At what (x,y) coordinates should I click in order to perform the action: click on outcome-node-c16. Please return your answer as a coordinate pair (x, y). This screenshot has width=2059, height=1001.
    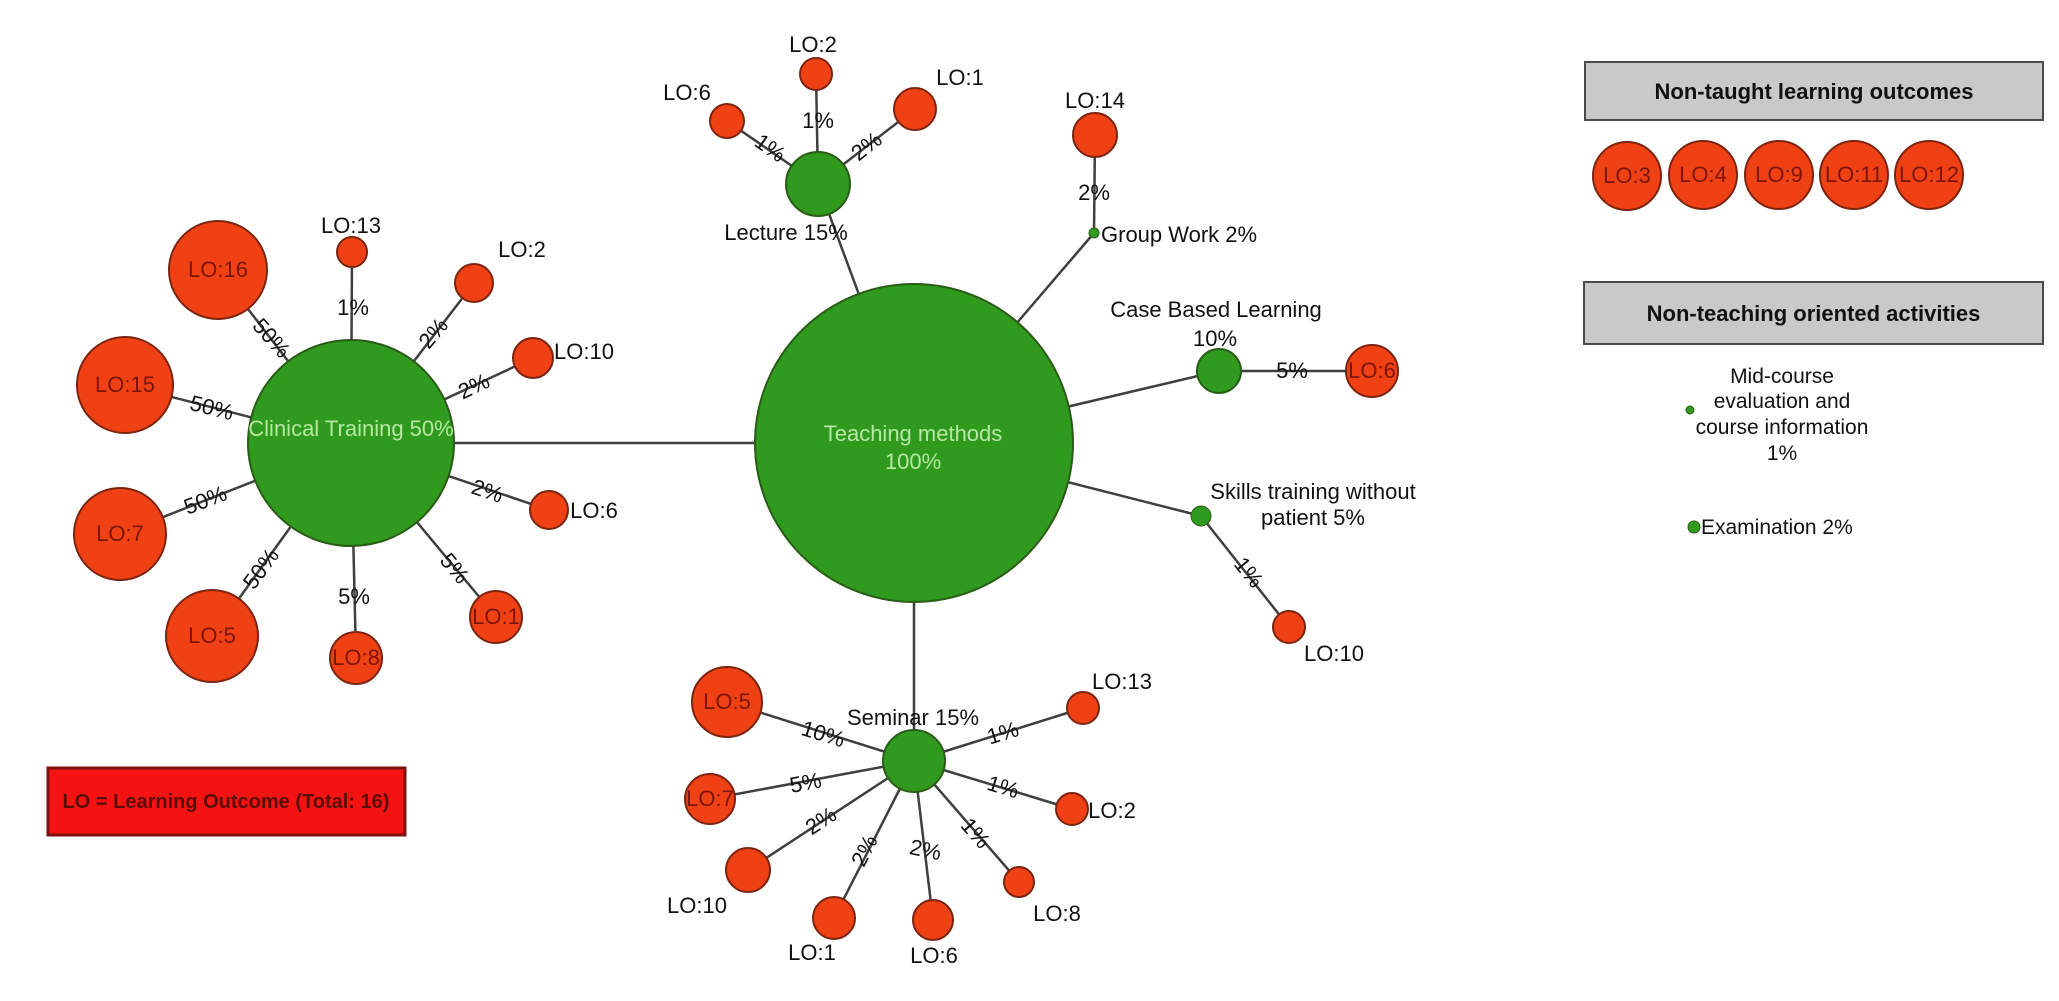
    Looking at the image, I should click on (218, 270).